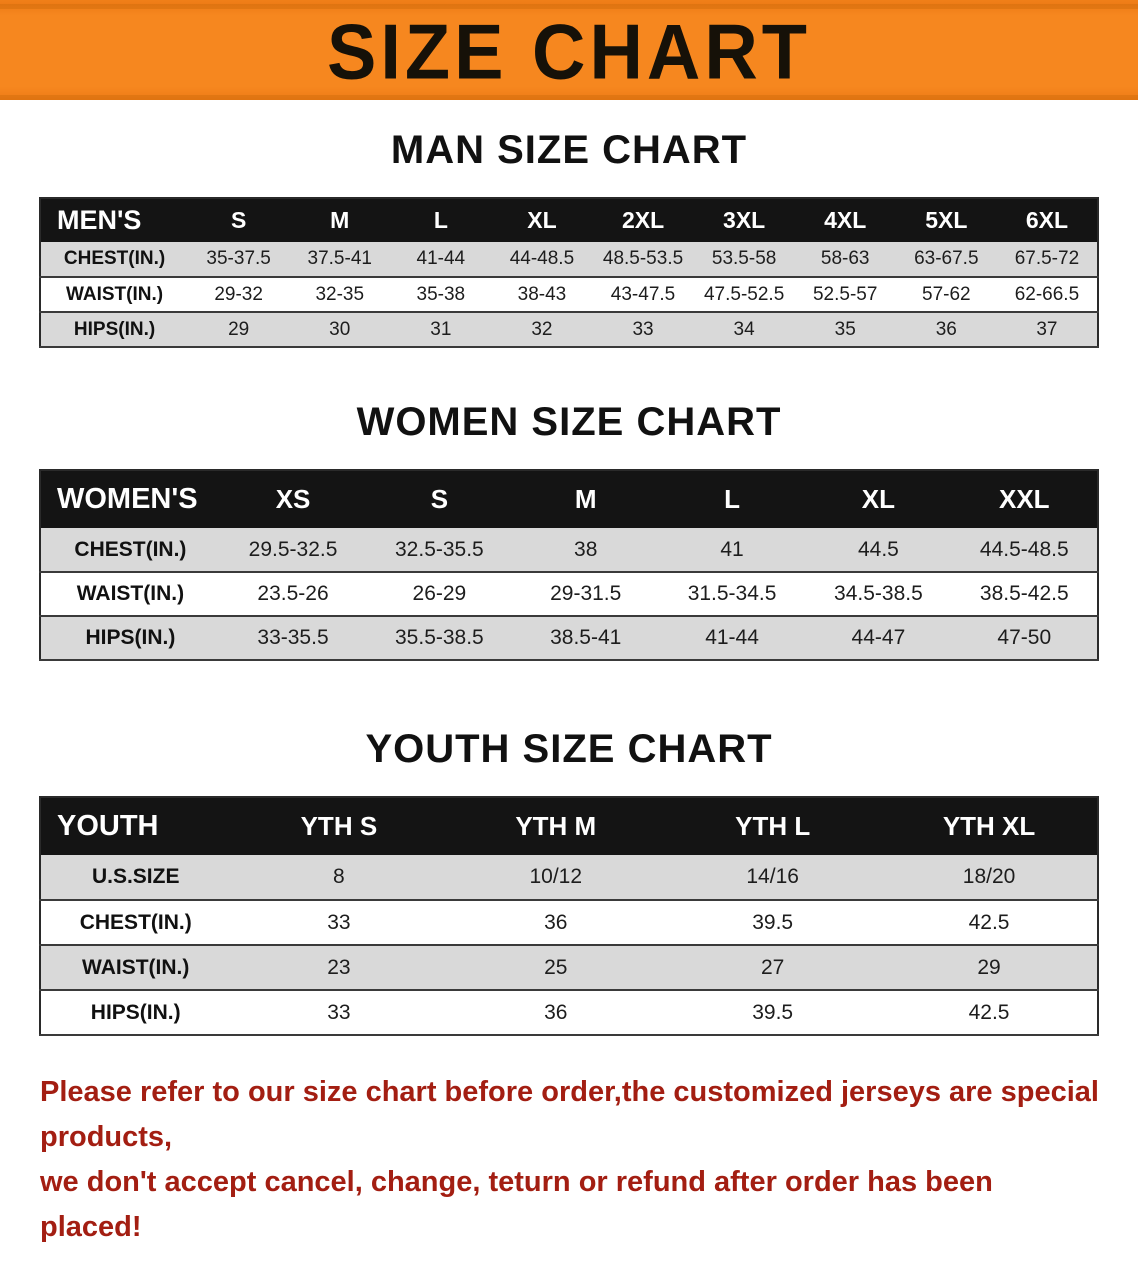 This screenshot has width=1138, height=1274. What do you see at coordinates (340, 295) in the screenshot?
I see `size-value: 32-35` at bounding box center [340, 295].